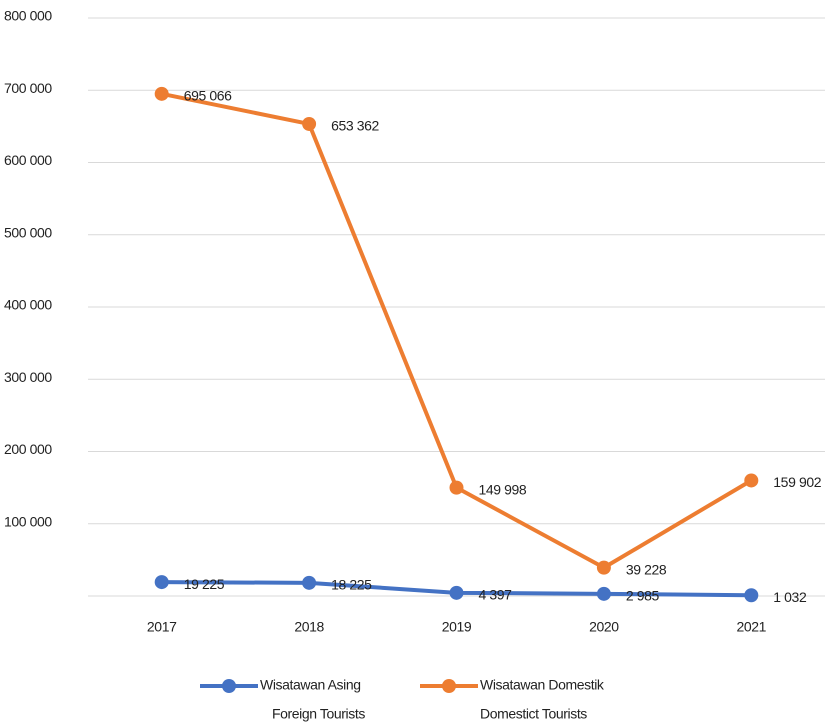 The image size is (830, 725). What do you see at coordinates (351, 585) in the screenshot?
I see `data-label: 18 225` at bounding box center [351, 585].